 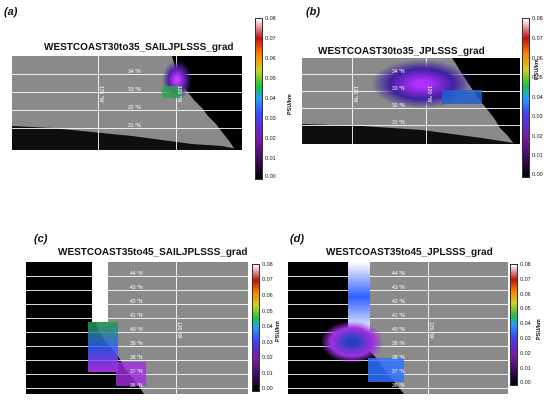 What do you see at coordinates (153, 252) in the screenshot?
I see `panel-title-c: WESTCOAST35to45_SAILJPLSSS_grad` at bounding box center [153, 252].